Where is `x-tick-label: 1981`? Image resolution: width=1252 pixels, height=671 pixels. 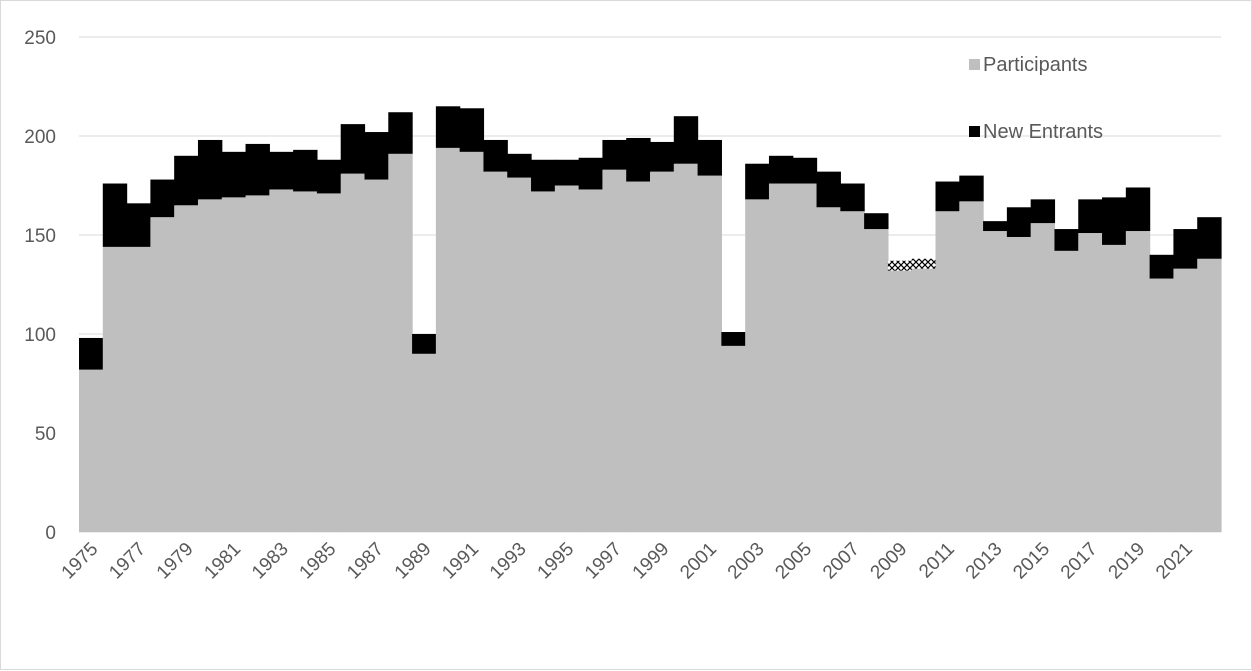
x-tick-label: 1981 is located at coordinates (222, 561).